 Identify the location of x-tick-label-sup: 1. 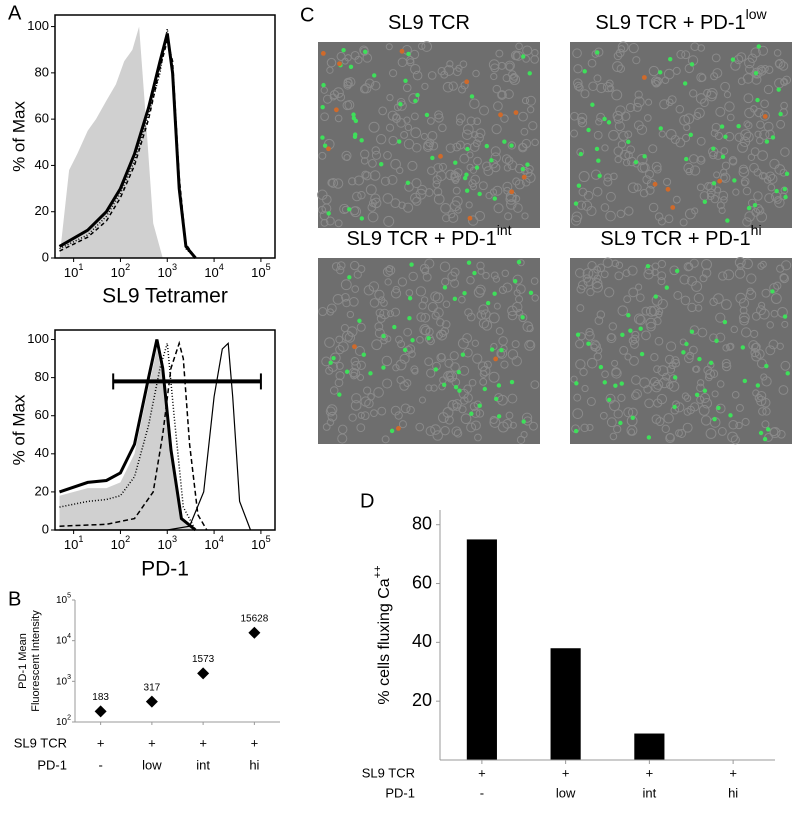
(80, 268).